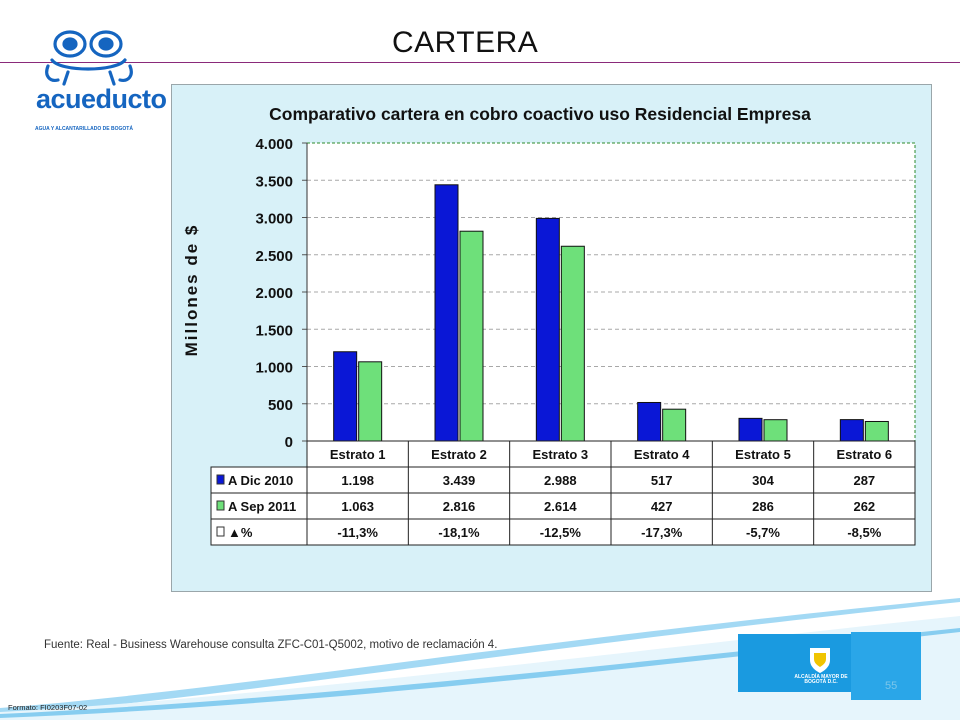 This screenshot has height=720, width=960. I want to click on legend-label: ▲%, so click(240, 532).